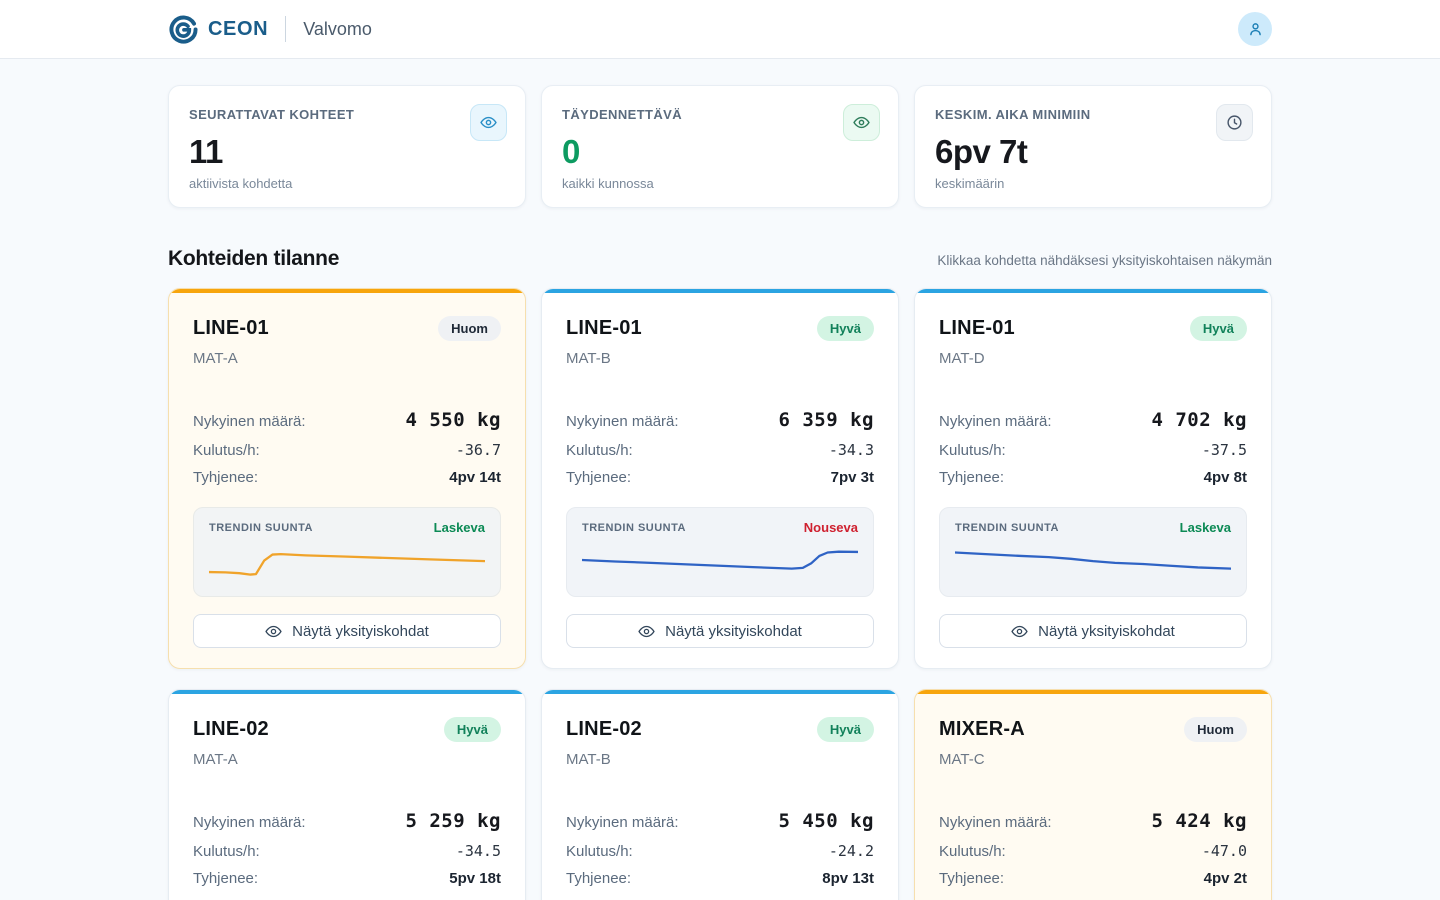 This screenshot has width=1440, height=900. Describe the element at coordinates (720, 420) in the screenshot. I see `row-current-amount: Nykyinen määrä: 6 359 kg` at that location.